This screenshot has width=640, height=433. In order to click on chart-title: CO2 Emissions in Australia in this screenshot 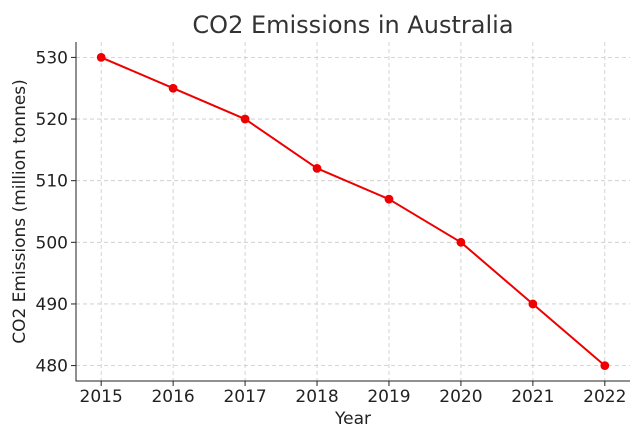, I will do `click(352, 25)`.